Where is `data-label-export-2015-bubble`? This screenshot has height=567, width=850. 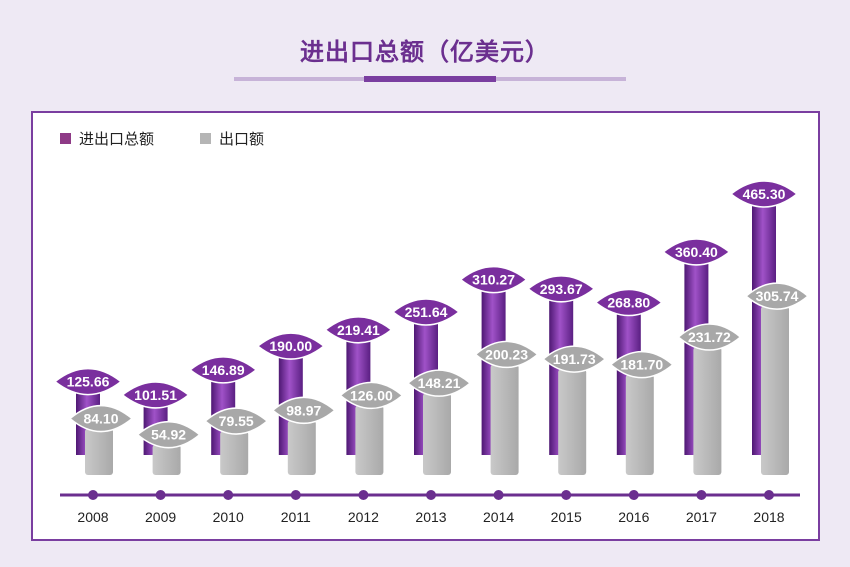
data-label-export-2015-bubble is located at coordinates (574, 359).